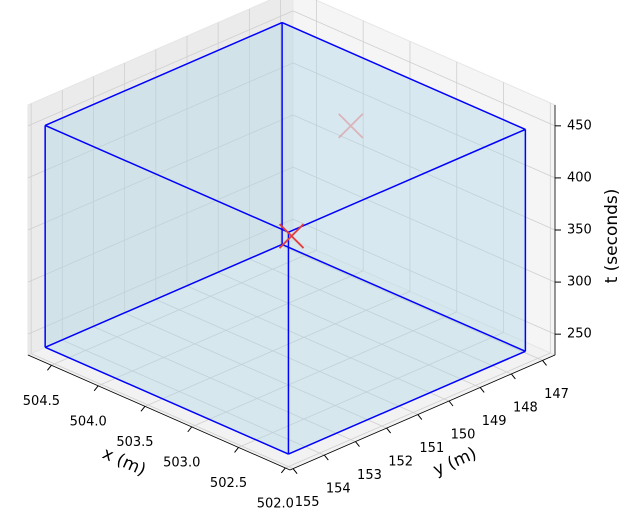 The width and height of the screenshot is (635, 524). I want to click on y-tick-label: 151, so click(431, 448).